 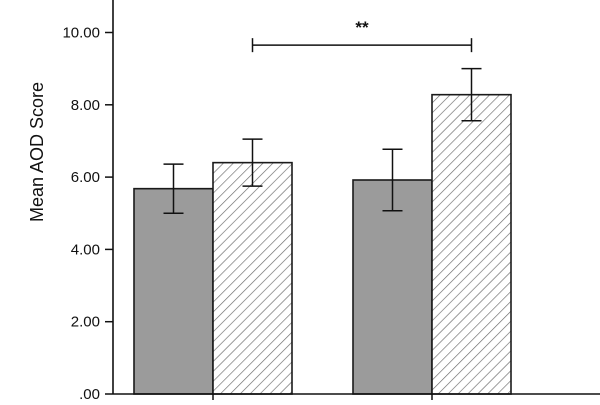 I want to click on y-tick-label: .00, so click(x=89, y=393).